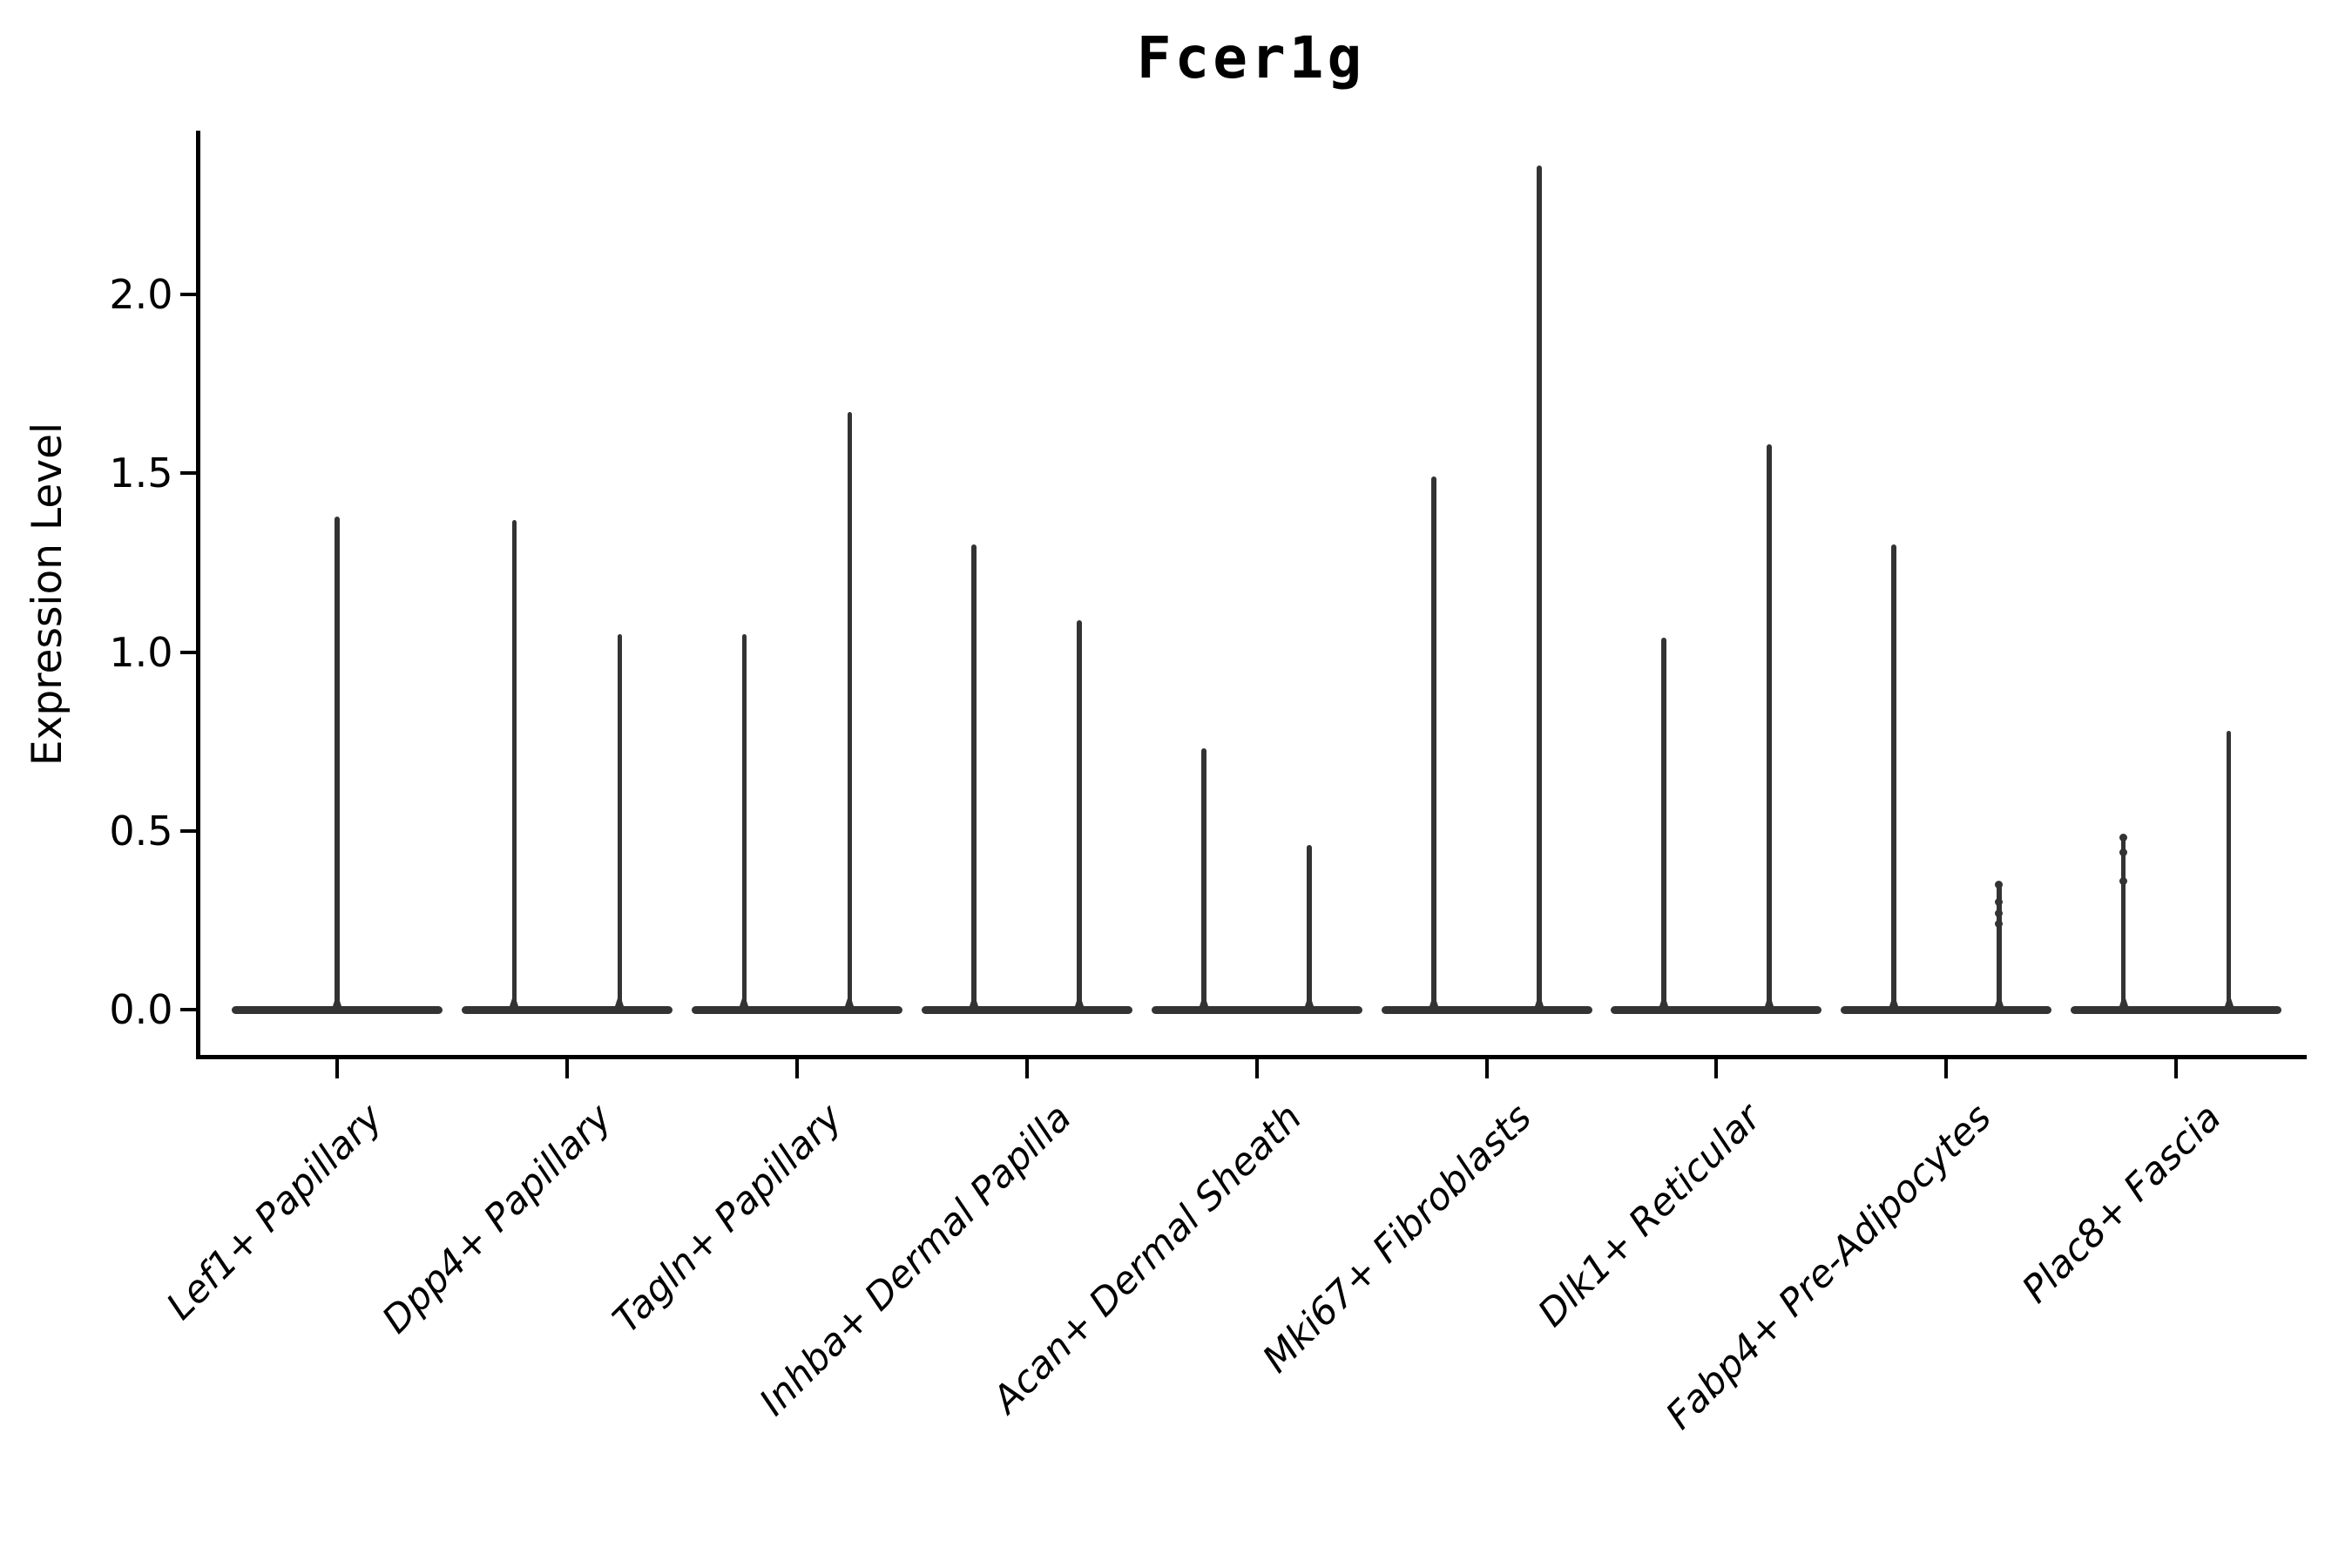 Image resolution: width=2352 pixels, height=1568 pixels. Describe the element at coordinates (141, 831) in the screenshot. I see `y-tick-label: 0.5` at that location.